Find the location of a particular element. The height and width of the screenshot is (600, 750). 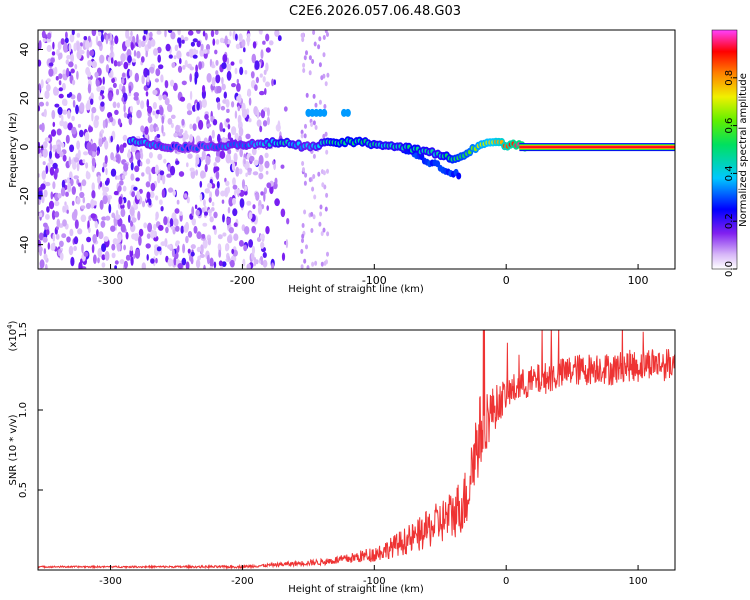

snr-scale-prefix: (x10 is located at coordinates (13, 340).